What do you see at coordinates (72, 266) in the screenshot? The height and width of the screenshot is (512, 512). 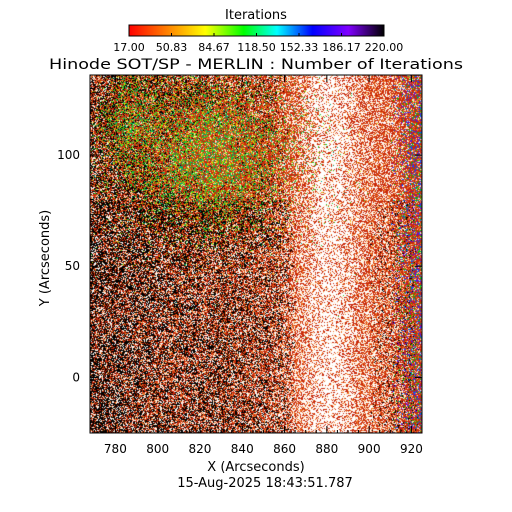 I see `y-tick-label: 50` at bounding box center [72, 266].